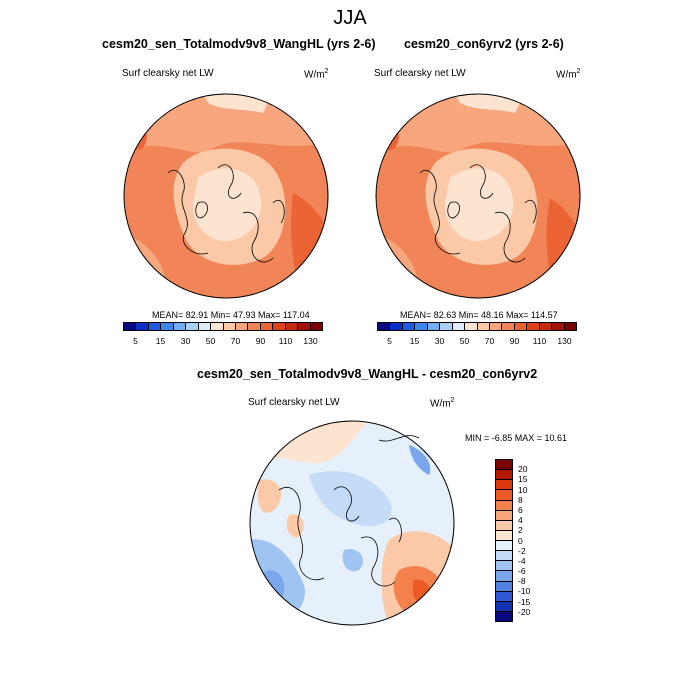 This screenshot has height=700, width=700. I want to click on panel-1-colorbar, so click(223, 326).